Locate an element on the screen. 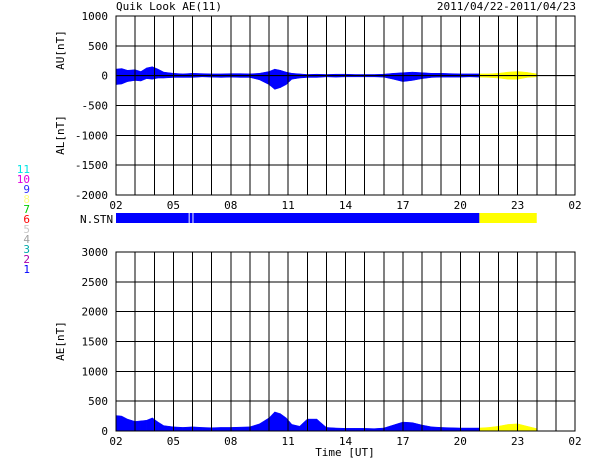  chart-title: Quik Look AE(11) is located at coordinates (169, 6).